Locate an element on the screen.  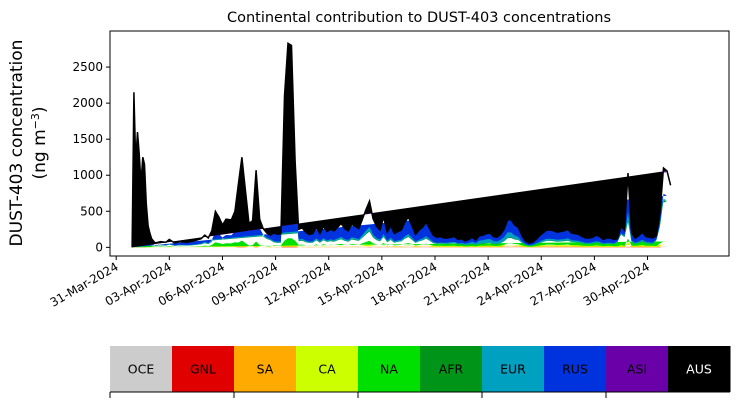
y-tick-label: 1500 is located at coordinates (87, 139).